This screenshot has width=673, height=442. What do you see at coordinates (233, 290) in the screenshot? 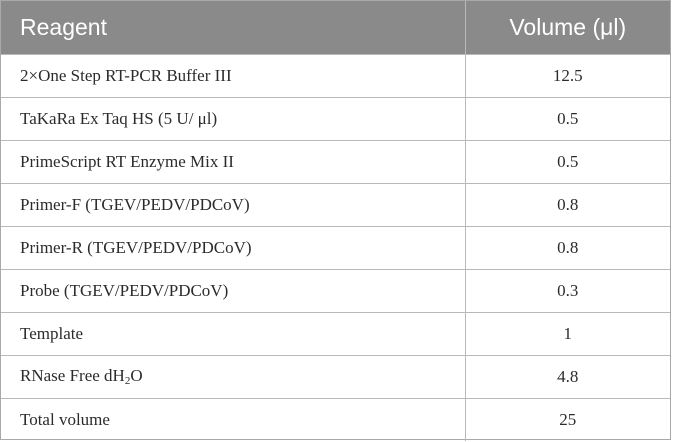
I see `reagent-cell: Probe (TGEV/PEDV/PDCoV)` at bounding box center [233, 290].